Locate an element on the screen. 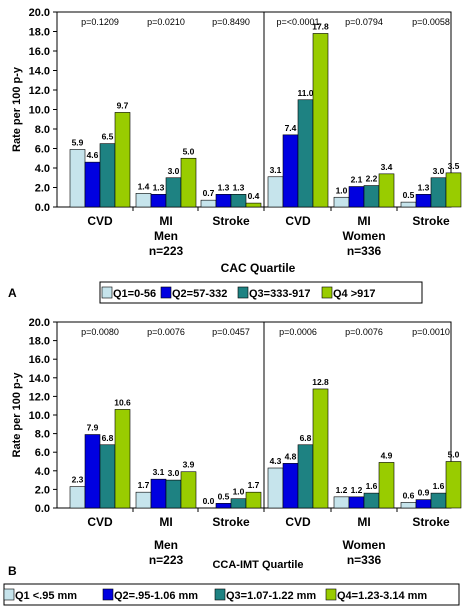 Image resolution: width=463 pixels, height=608 pixels. bar-value-label: 0.5 is located at coordinates (224, 496).